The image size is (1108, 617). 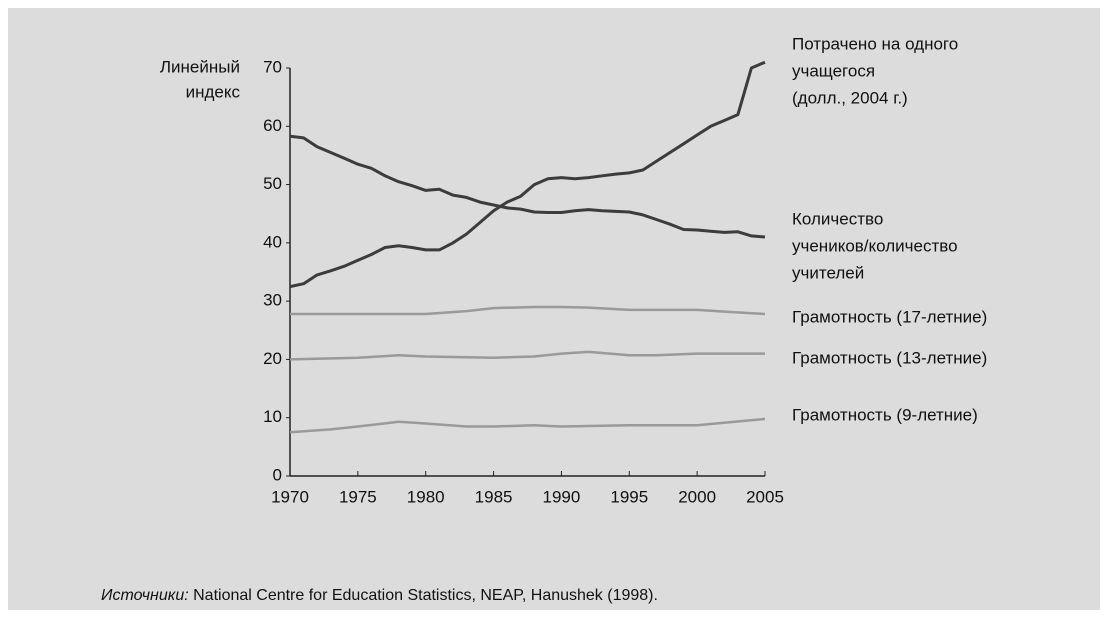 What do you see at coordinates (358, 496) in the screenshot?
I see `x-tick-label: 1975` at bounding box center [358, 496].